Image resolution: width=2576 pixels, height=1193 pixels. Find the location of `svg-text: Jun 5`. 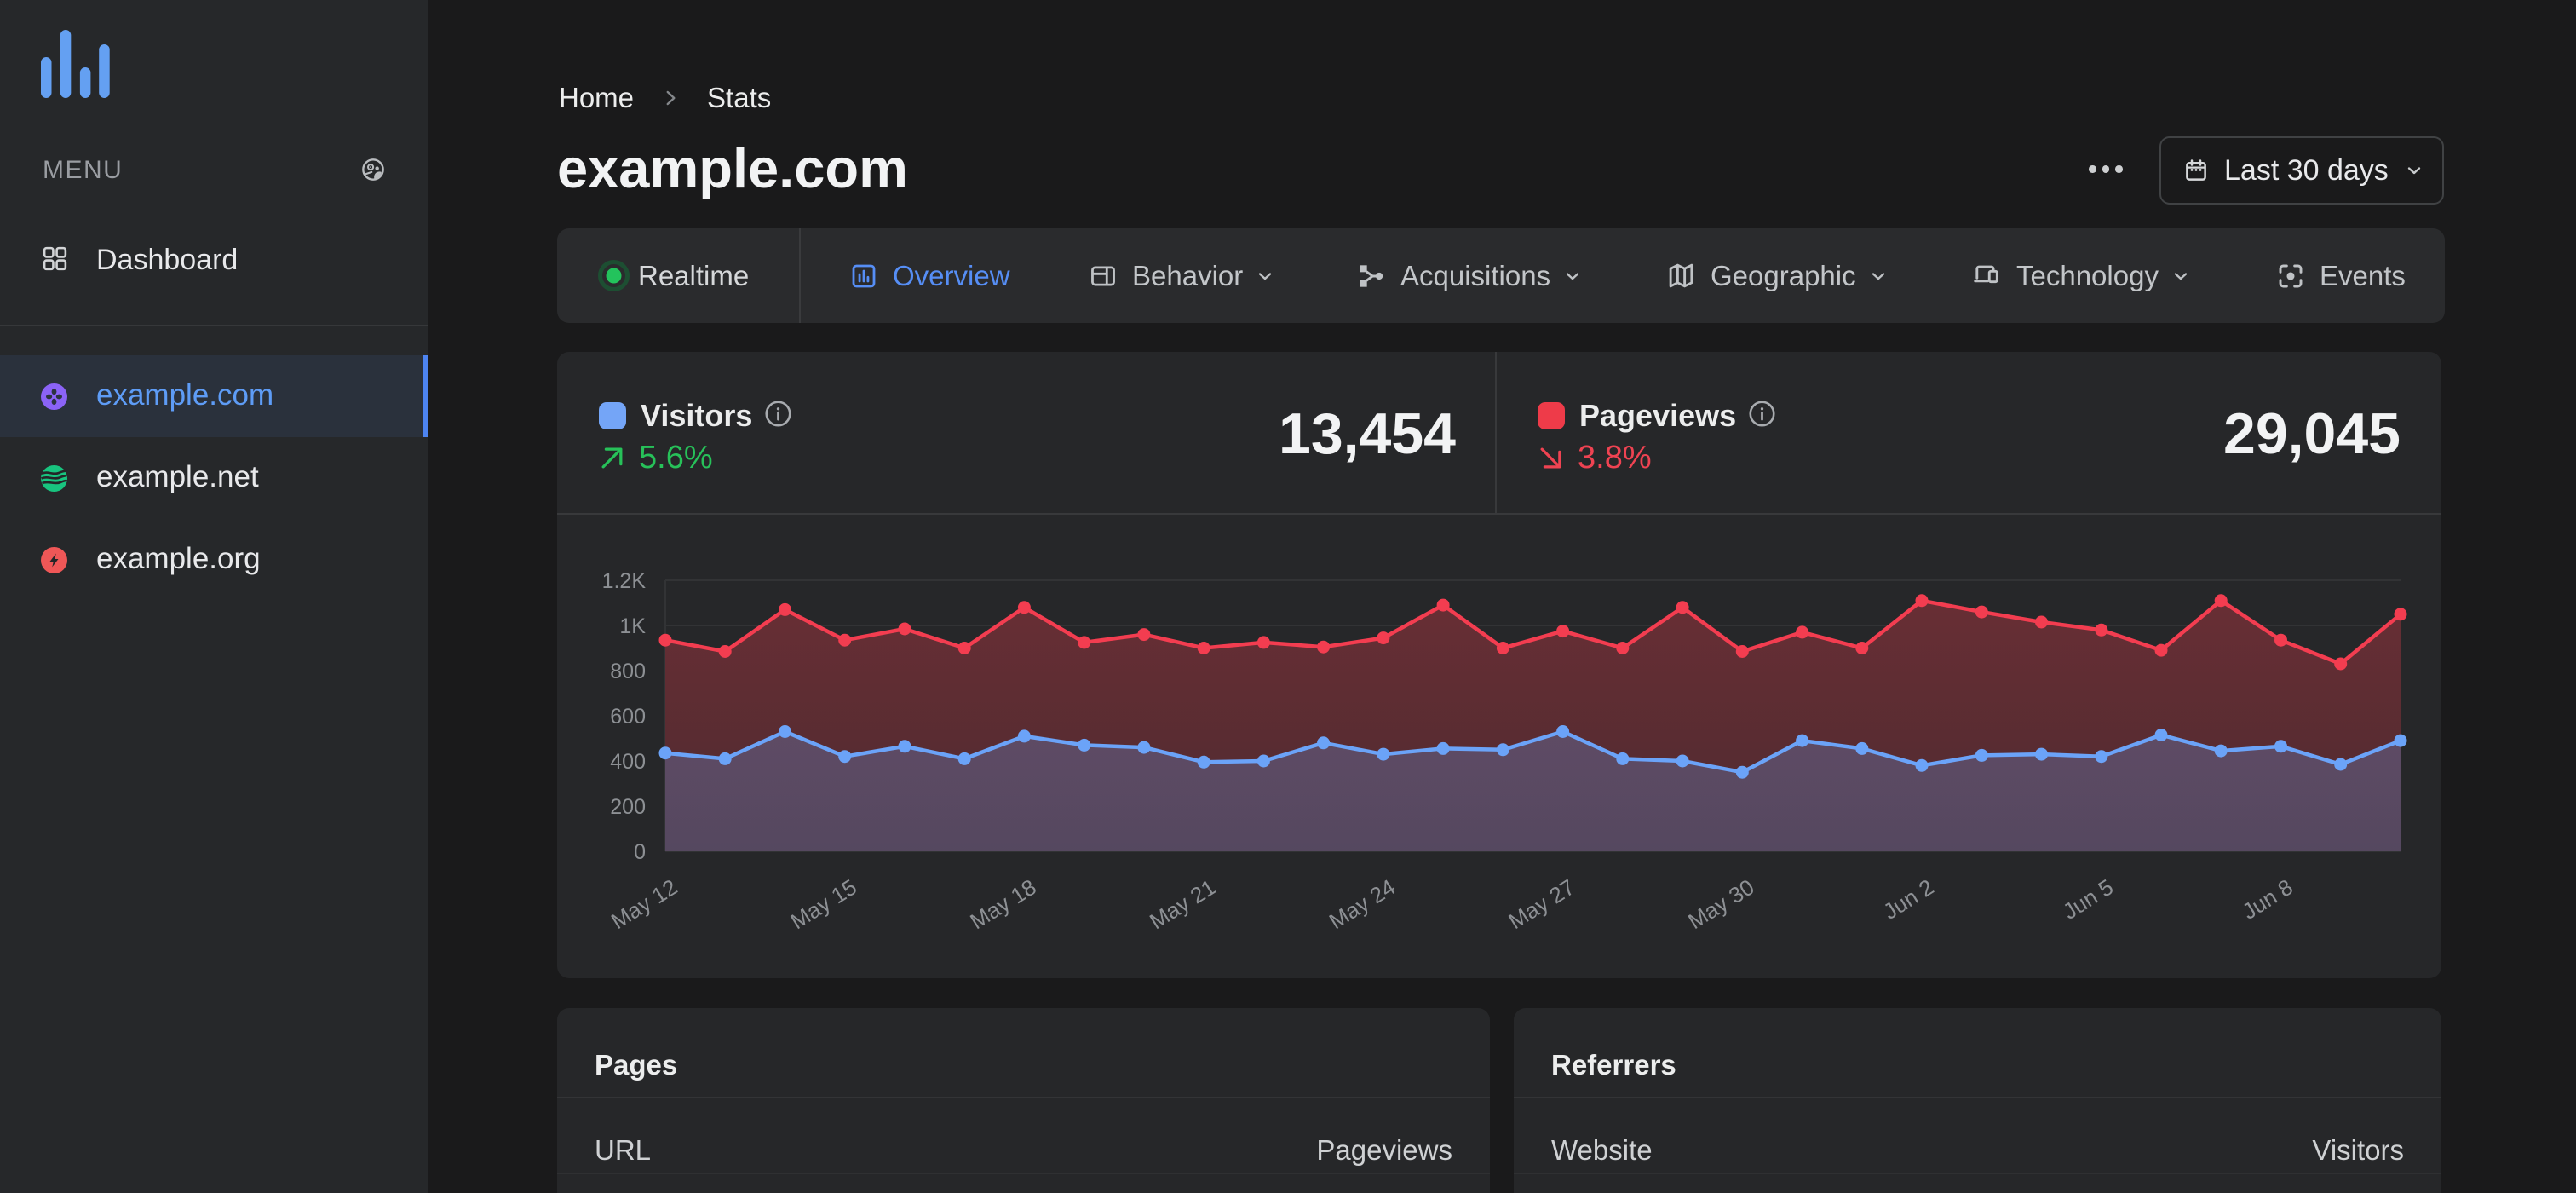

svg-text: Jun 5 is located at coordinates (2088, 899).